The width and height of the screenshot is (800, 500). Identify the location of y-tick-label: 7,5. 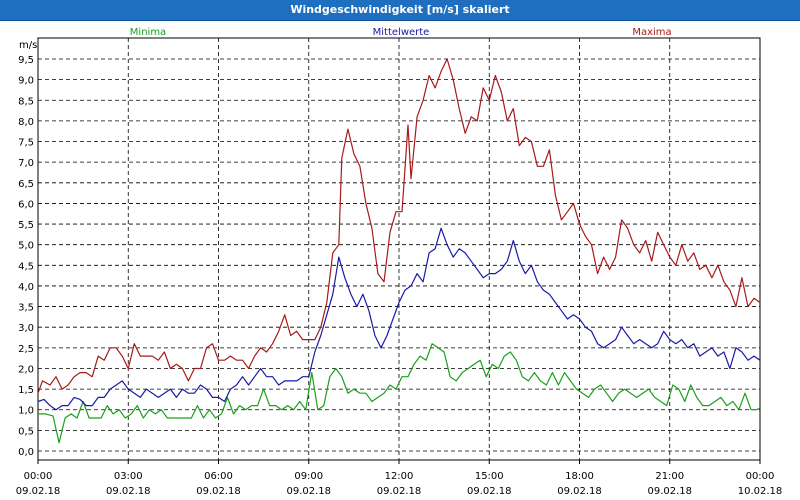
(26, 143).